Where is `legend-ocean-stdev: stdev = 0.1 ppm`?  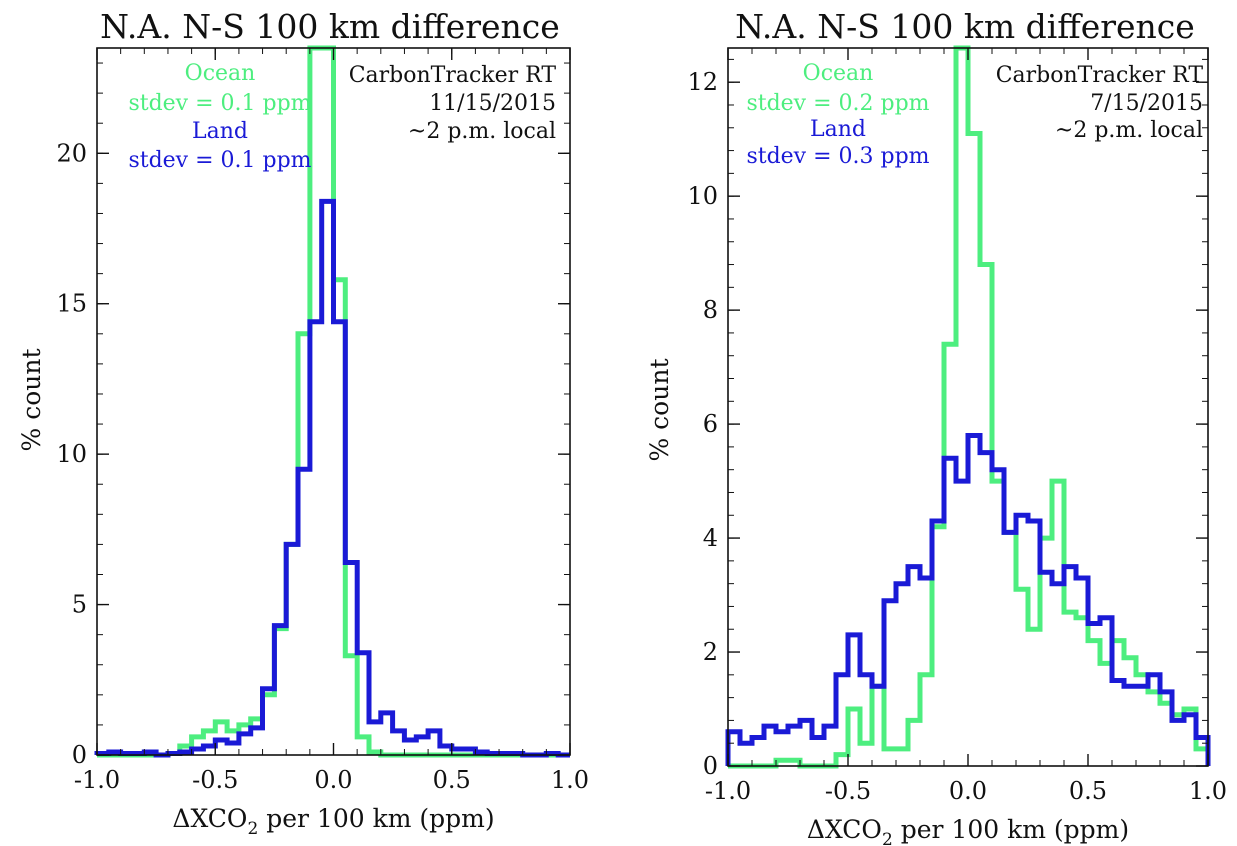
legend-ocean-stdev: stdev = 0.1 ppm is located at coordinates (219, 103).